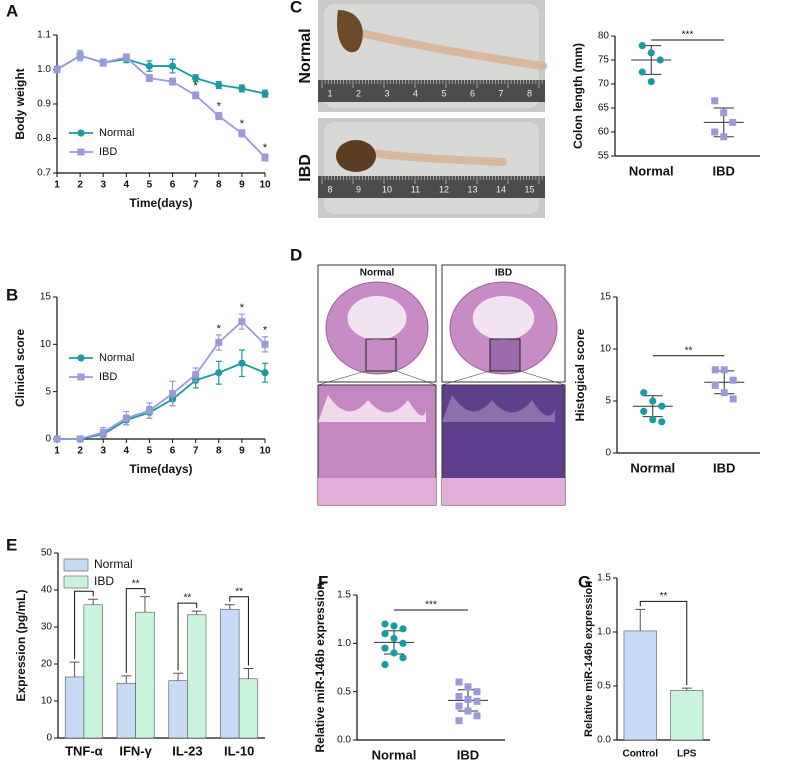 The image size is (796, 773). What do you see at coordinates (604, 84) in the screenshot?
I see `y-tick-label: 70` at bounding box center [604, 84].